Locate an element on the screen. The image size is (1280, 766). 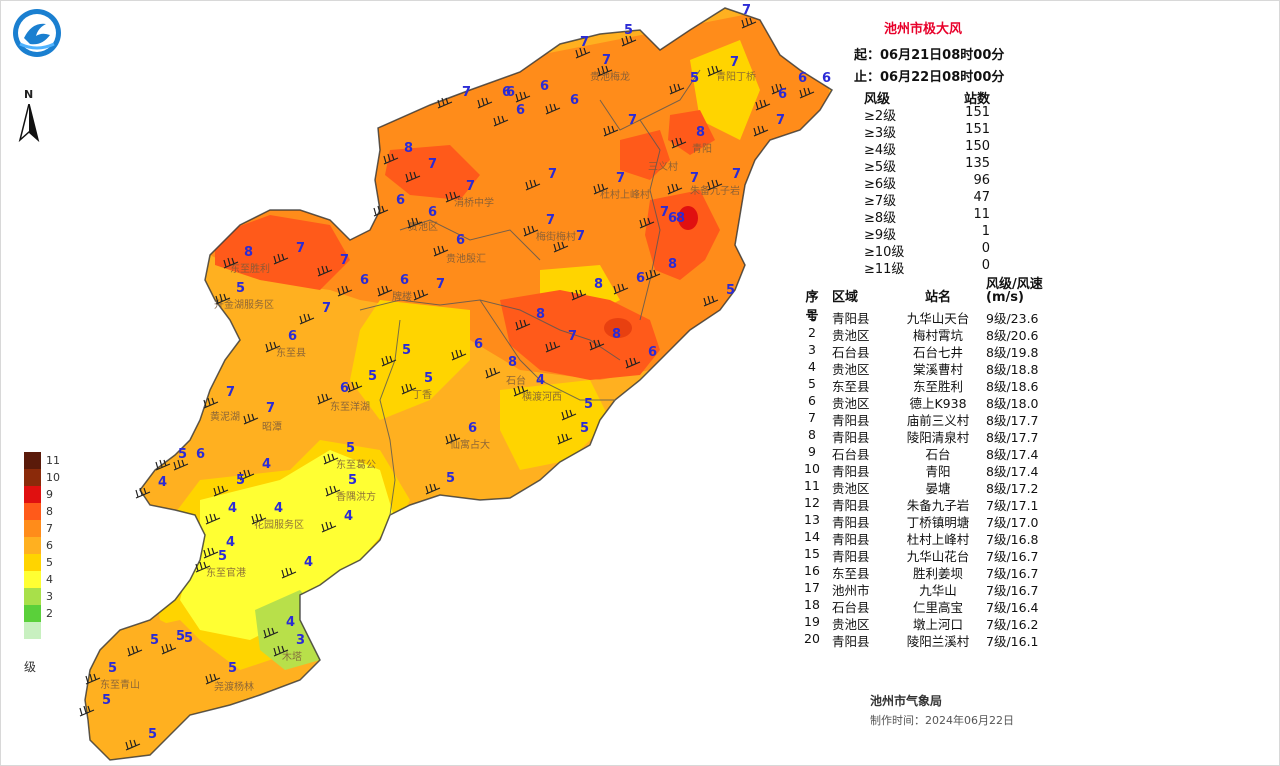
rank-no-cell: 9 is located at coordinates (812, 451).